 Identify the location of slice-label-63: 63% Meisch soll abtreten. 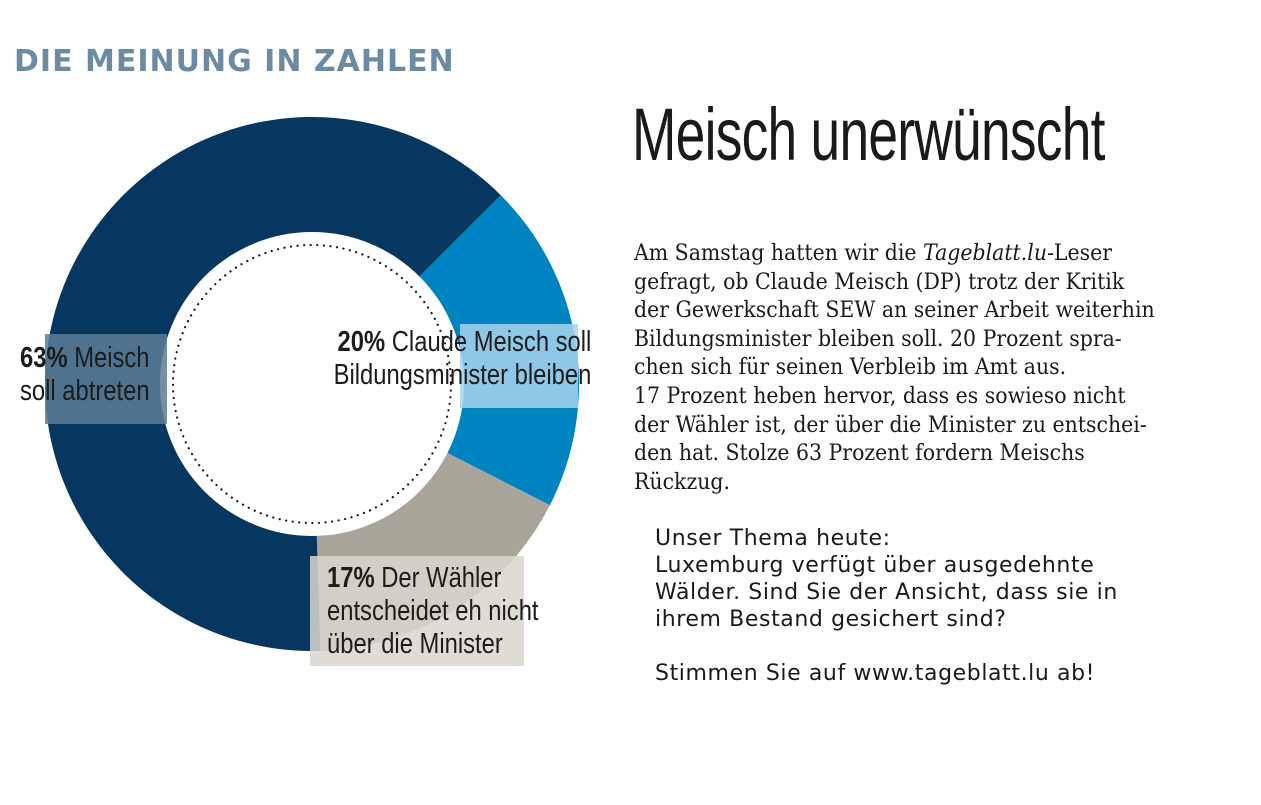
(85, 375).